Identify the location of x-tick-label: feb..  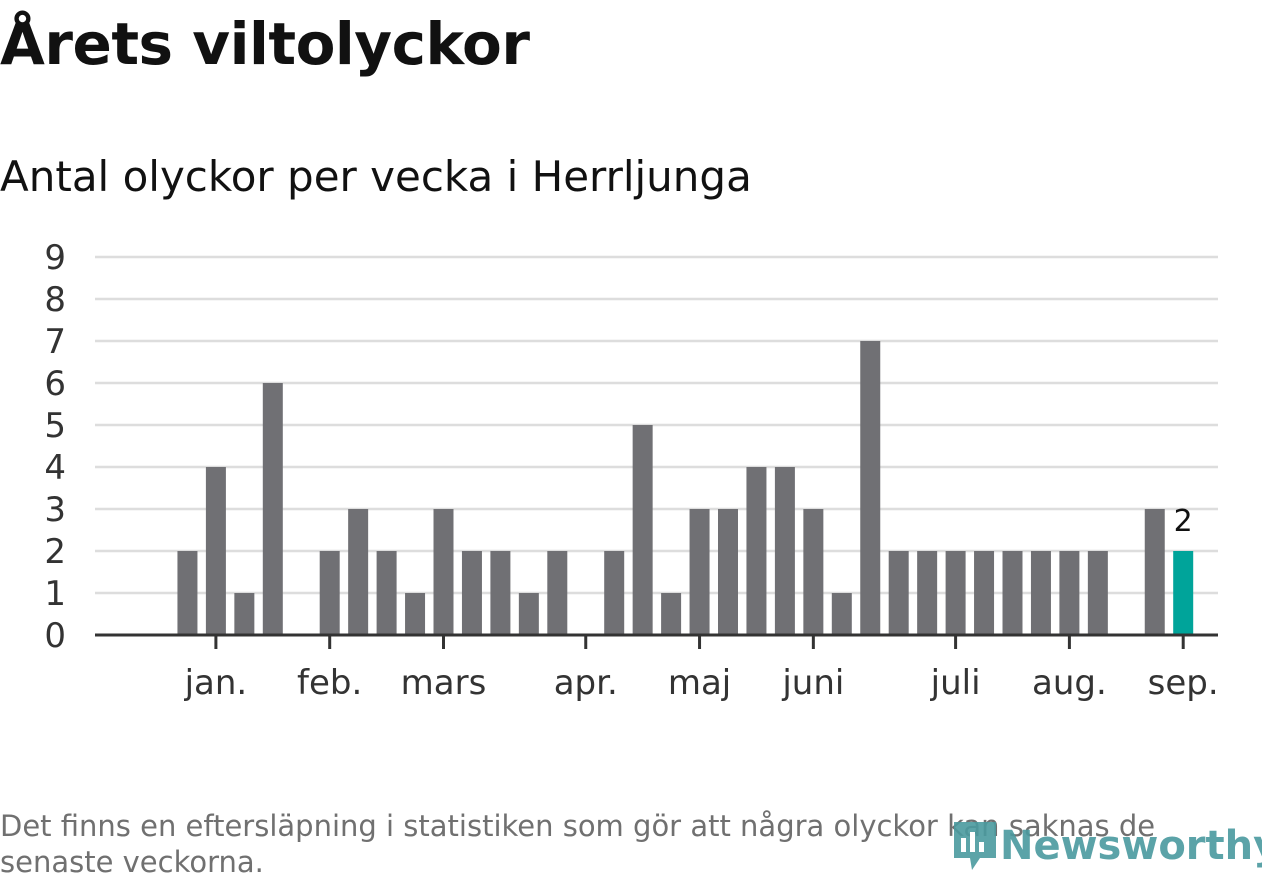
(329, 683).